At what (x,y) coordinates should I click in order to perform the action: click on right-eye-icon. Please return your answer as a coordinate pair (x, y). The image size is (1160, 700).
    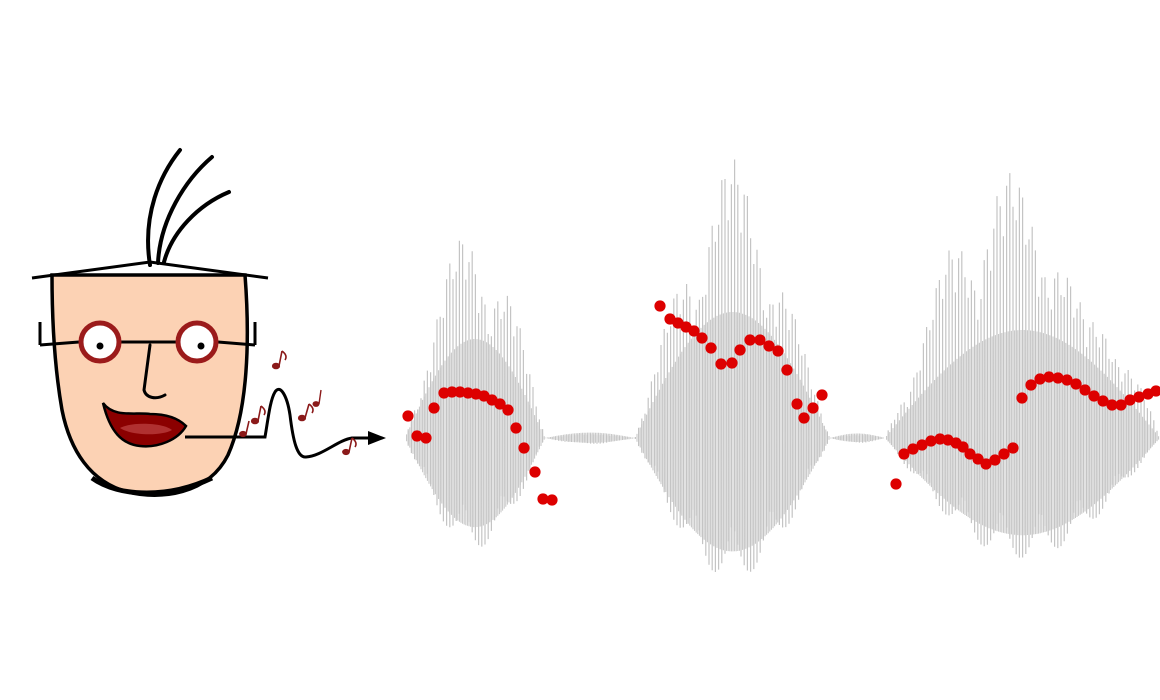
    Looking at the image, I should click on (197, 342).